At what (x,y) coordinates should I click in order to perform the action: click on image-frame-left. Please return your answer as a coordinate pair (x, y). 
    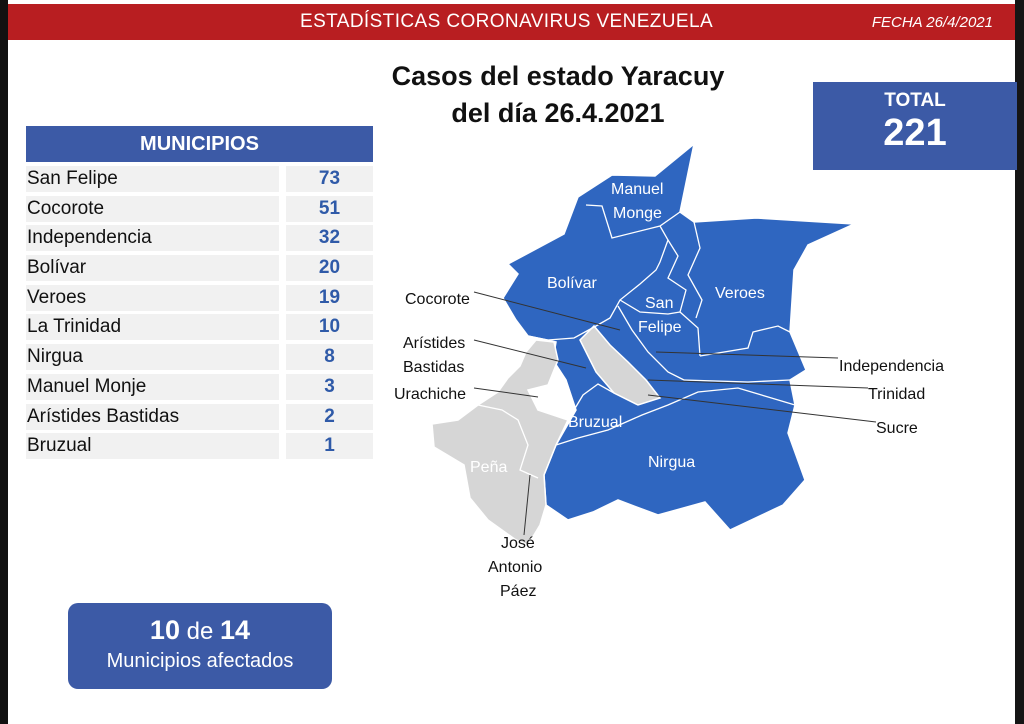
    Looking at the image, I should click on (4, 362).